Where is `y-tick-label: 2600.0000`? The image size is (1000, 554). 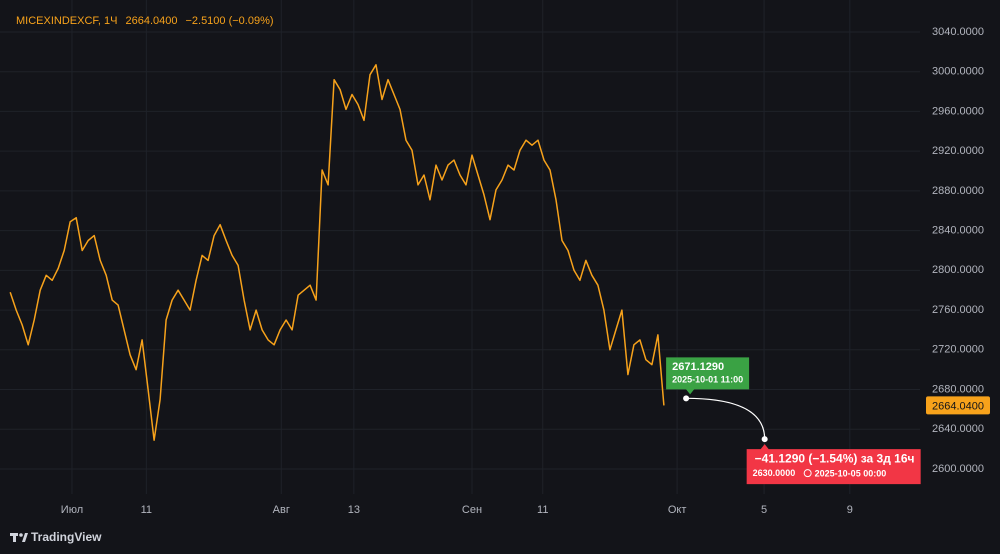
y-tick-label: 2600.0000 is located at coordinates (958, 469).